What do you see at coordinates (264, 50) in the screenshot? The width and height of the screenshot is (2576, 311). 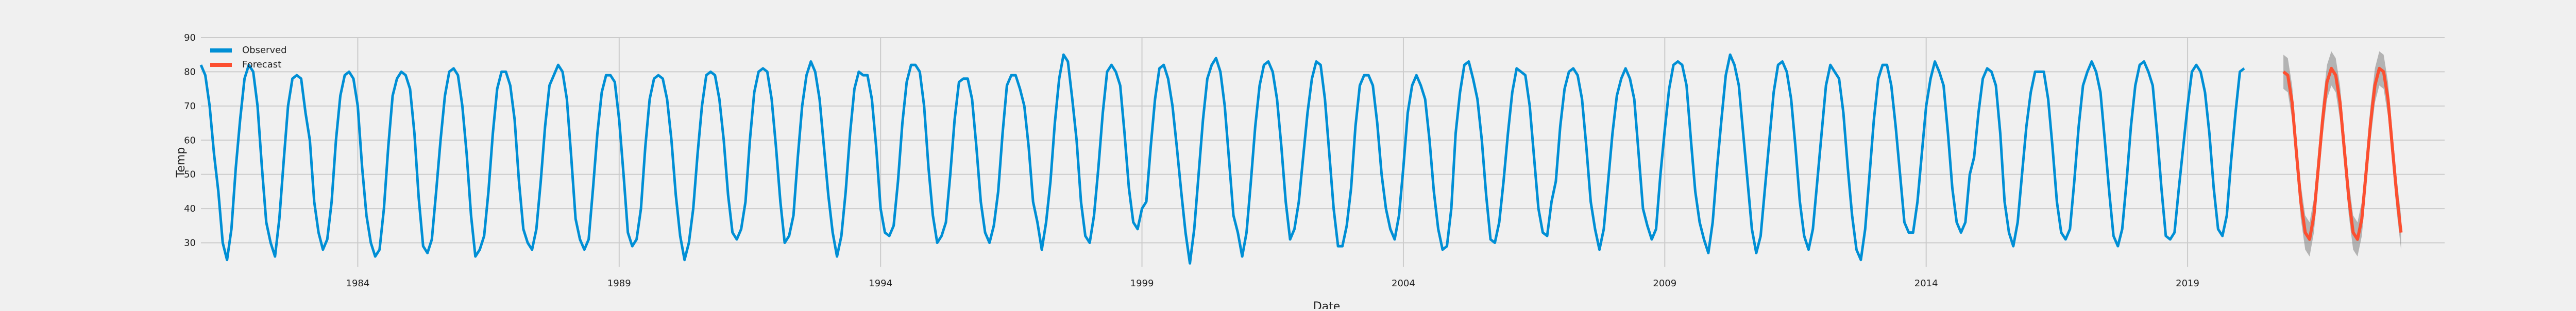 I see `legend-label-observed: Observed` at bounding box center [264, 50].